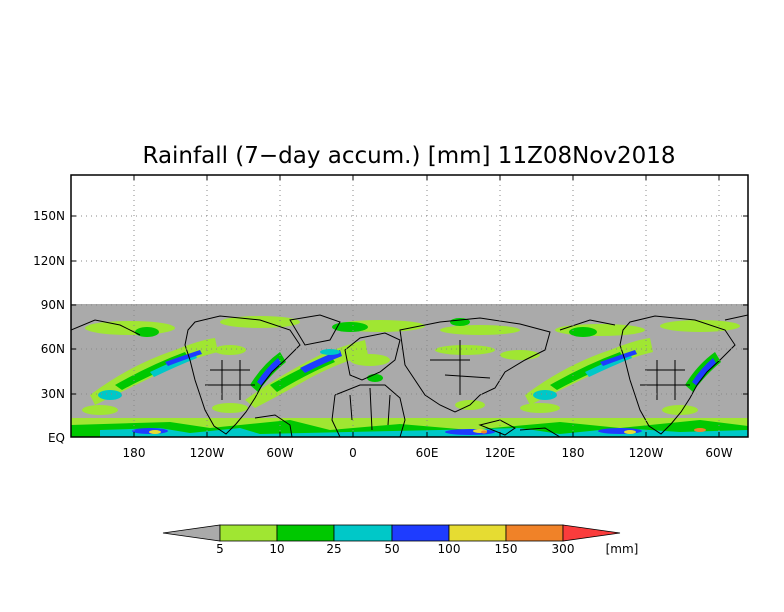 The width and height of the screenshot is (784, 612). I want to click on colorbar-label: 25, so click(333, 549).